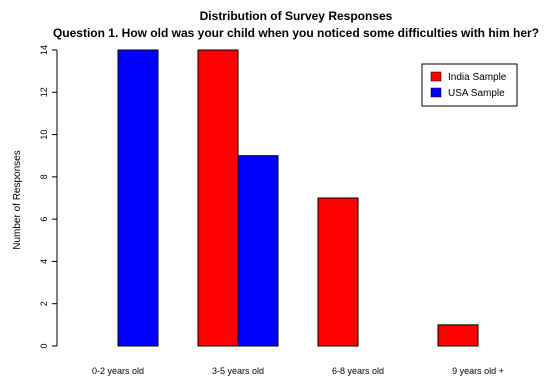 The height and width of the screenshot is (383, 552). What do you see at coordinates (44, 92) in the screenshot?
I see `y-tick-label: 12` at bounding box center [44, 92].